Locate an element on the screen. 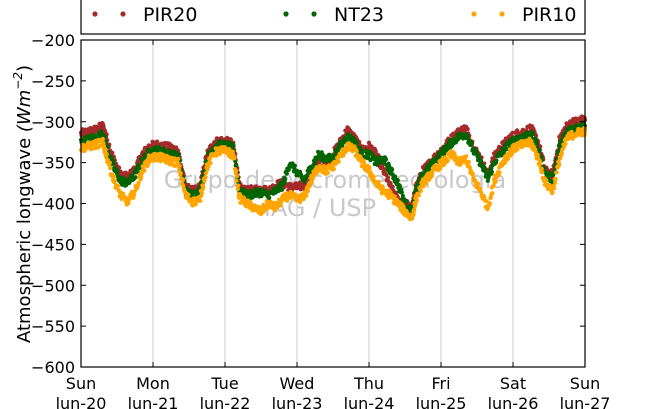 The width and height of the screenshot is (650, 409). legend-marker-nt23-b is located at coordinates (314, 14).